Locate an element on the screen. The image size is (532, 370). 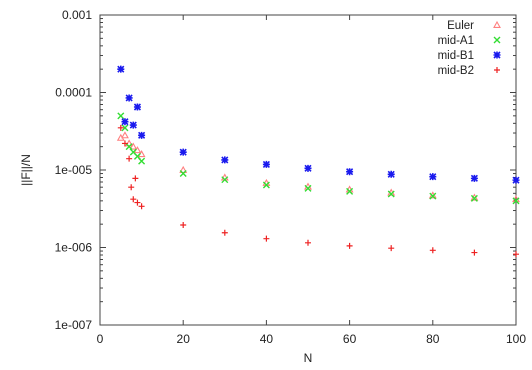
x-tick-label: 100 is located at coordinates (516, 339).